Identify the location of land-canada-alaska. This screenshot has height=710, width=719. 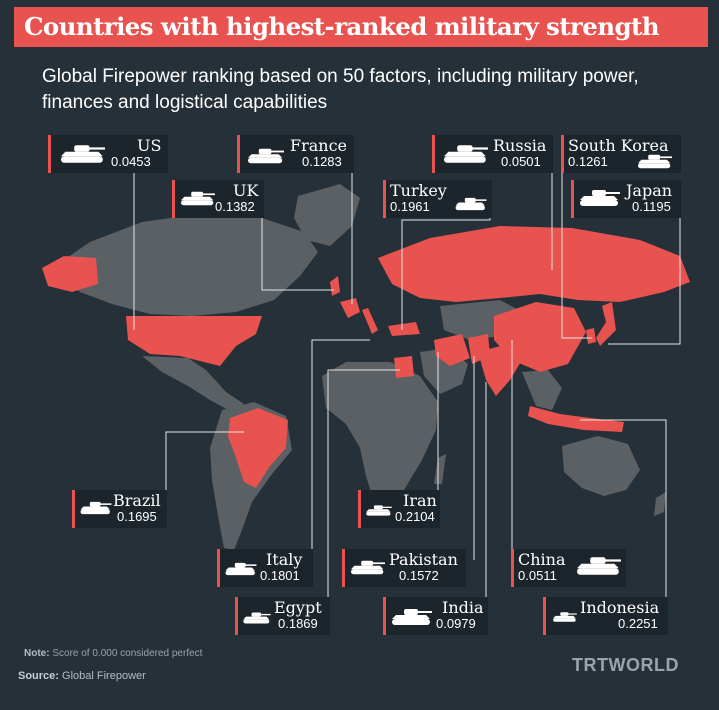
(185, 265).